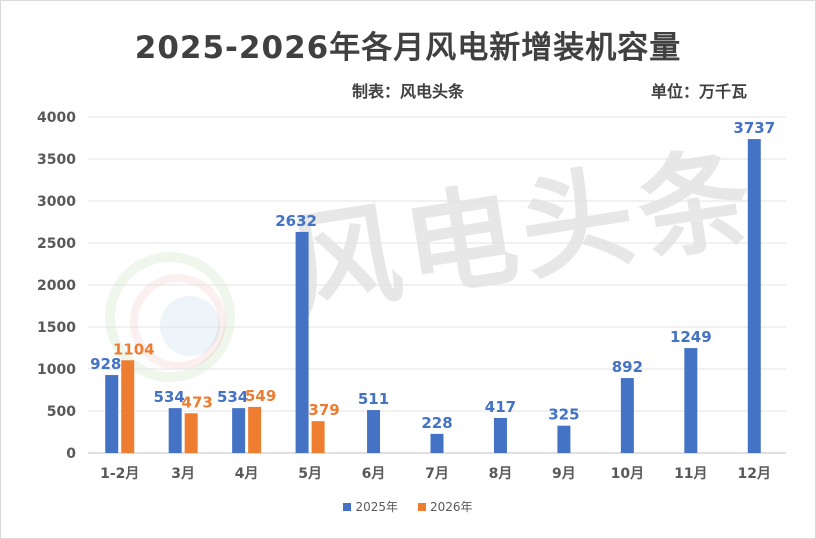  What do you see at coordinates (563, 415) in the screenshot?
I see `data-label: 325` at bounding box center [563, 415].